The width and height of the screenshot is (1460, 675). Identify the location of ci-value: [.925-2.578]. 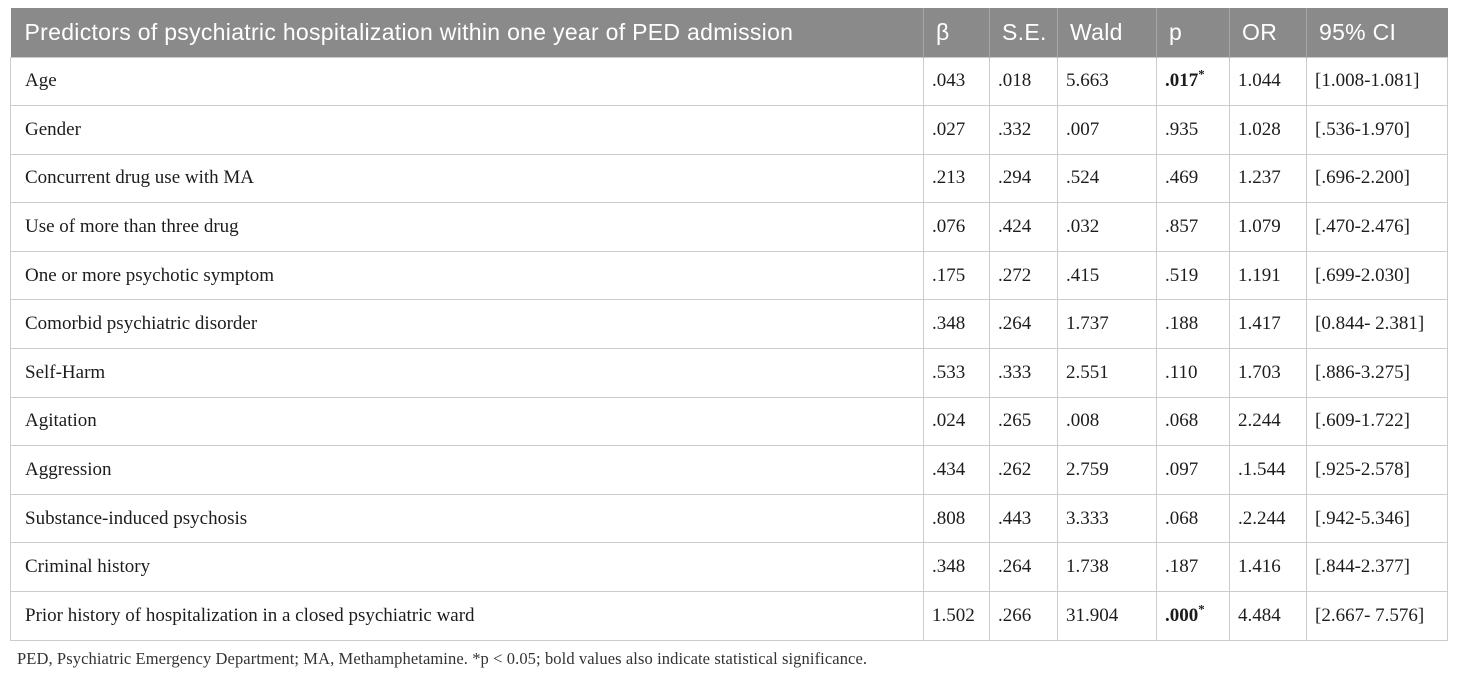
(1377, 470).